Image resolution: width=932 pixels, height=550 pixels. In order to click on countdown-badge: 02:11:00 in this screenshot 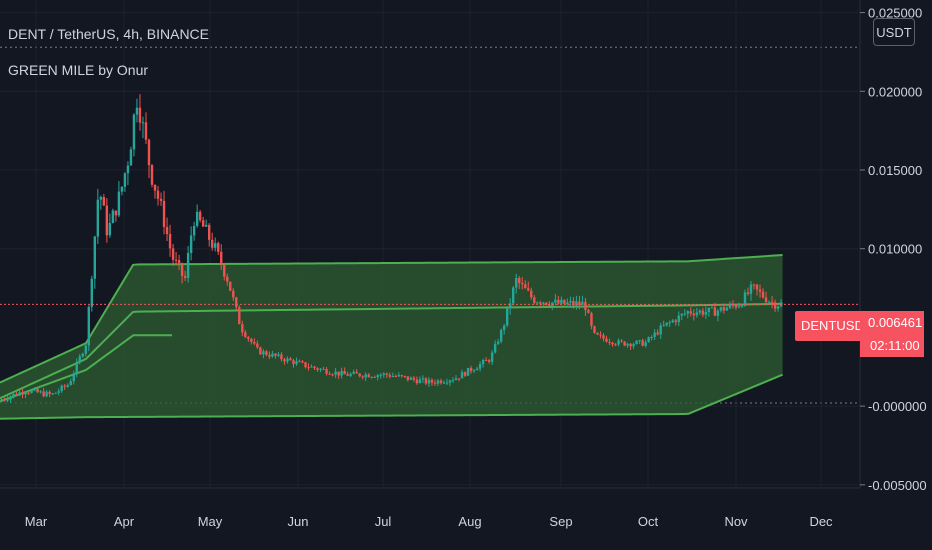, I will do `click(892, 346)`.